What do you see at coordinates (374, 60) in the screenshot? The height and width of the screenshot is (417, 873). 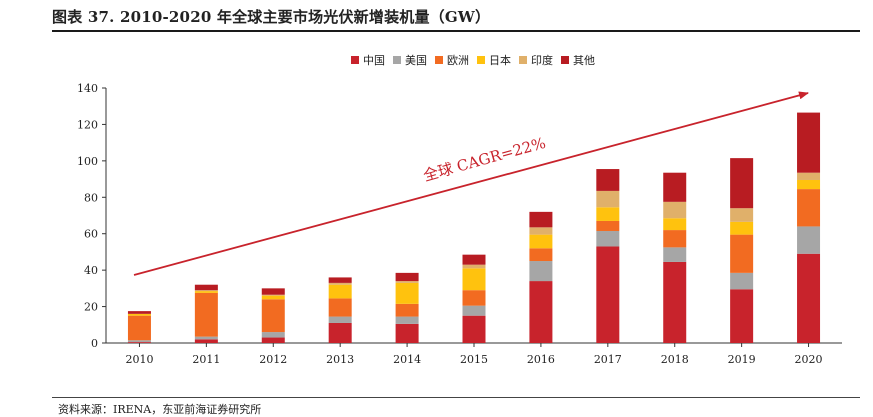 I see `legend-label: 中国` at bounding box center [374, 60].